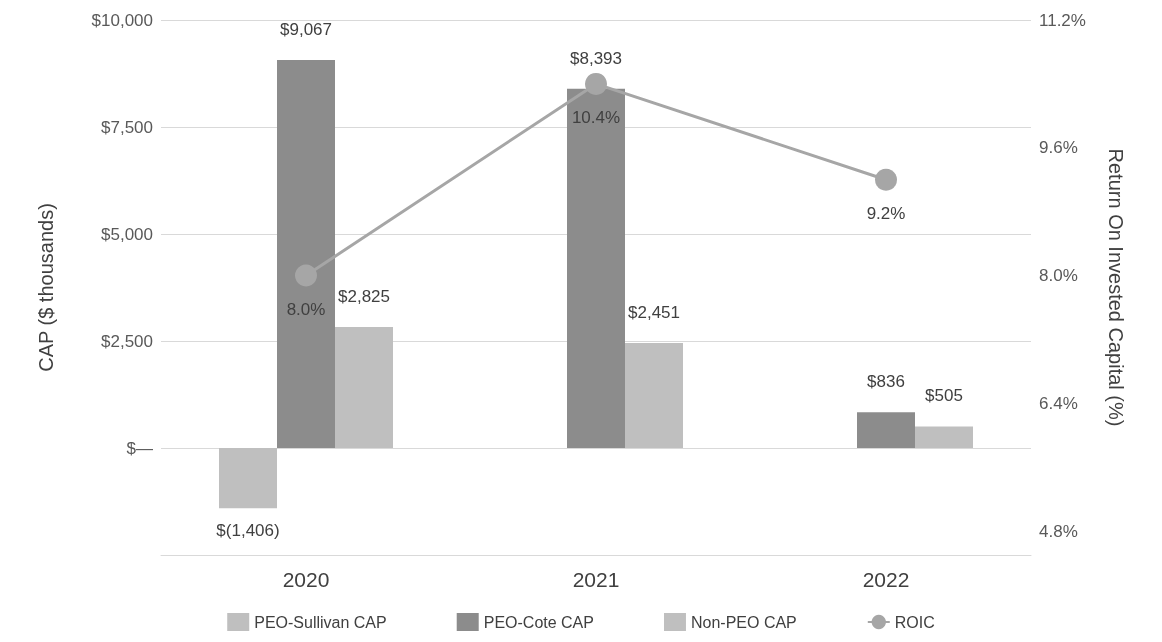 The image size is (1162, 642). Describe the element at coordinates (127, 341) in the screenshot. I see `y-tick-label: $2,500` at that location.